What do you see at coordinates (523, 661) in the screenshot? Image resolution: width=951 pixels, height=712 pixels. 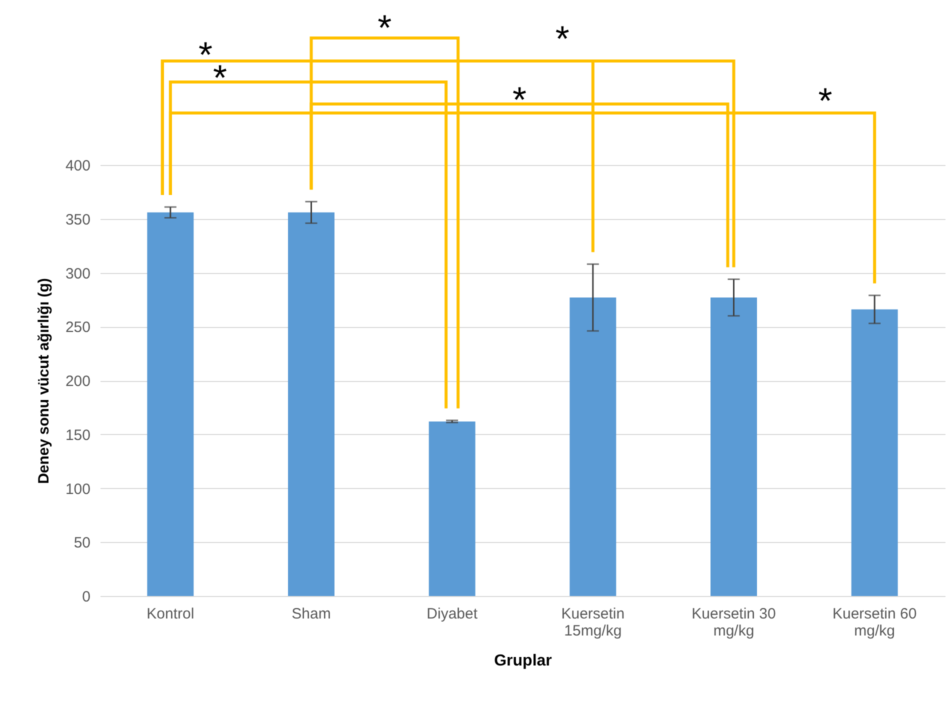 I see `x-axis-title: Gruplar` at bounding box center [523, 661].